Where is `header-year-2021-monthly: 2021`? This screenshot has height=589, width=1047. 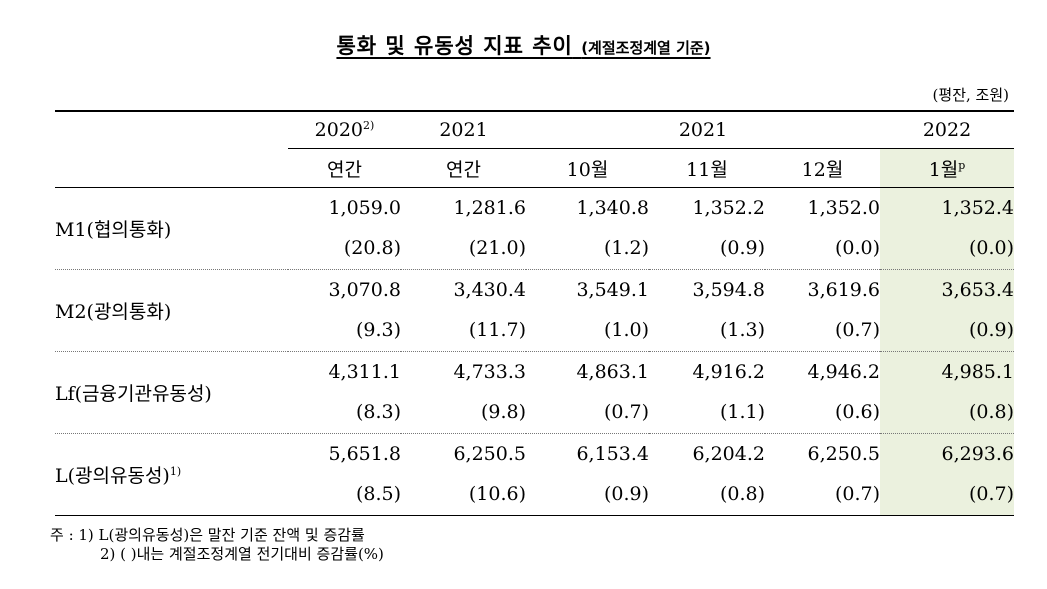
header-year-2021-monthly: 2021 is located at coordinates (703, 130).